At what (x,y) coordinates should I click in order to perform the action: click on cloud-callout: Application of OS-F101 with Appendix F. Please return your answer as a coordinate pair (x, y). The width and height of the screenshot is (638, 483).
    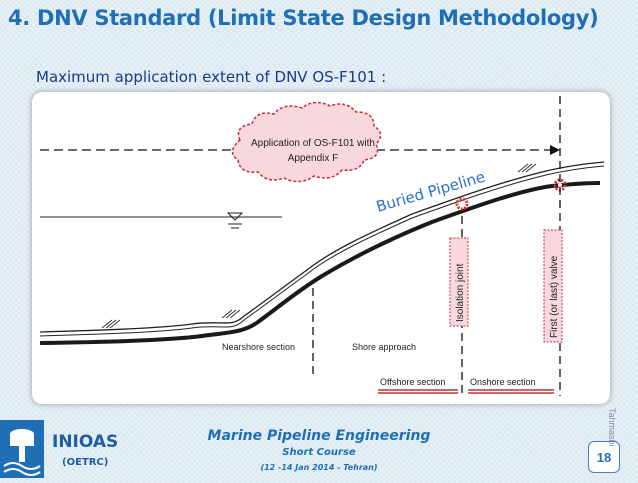
    Looking at the image, I should click on (306, 142).